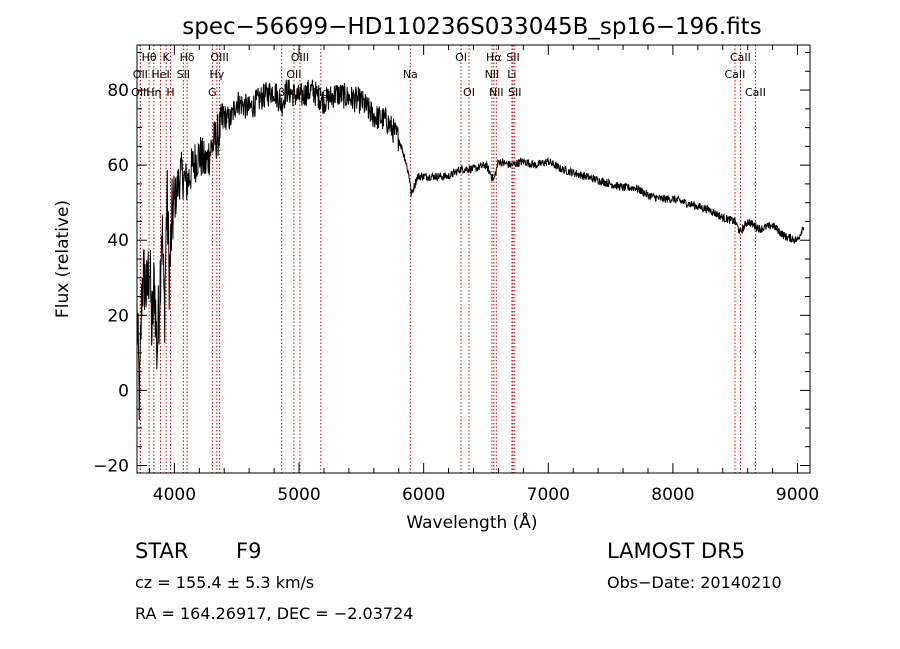 The image size is (900, 649). I want to click on y-tick-label: −20, so click(111, 466).